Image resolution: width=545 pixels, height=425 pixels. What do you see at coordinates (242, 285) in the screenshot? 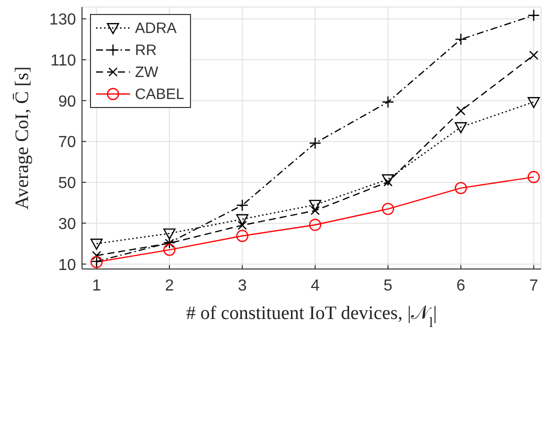
I see `x-tick-label: 3` at bounding box center [242, 285].